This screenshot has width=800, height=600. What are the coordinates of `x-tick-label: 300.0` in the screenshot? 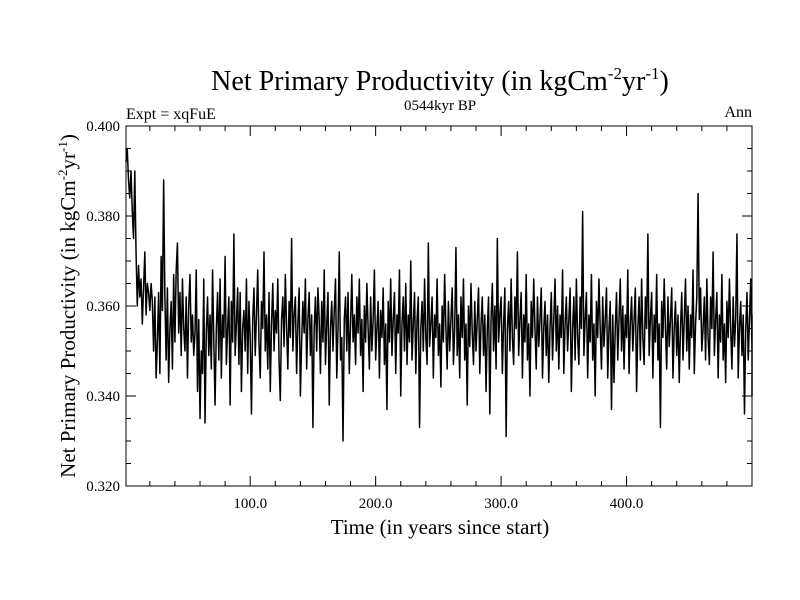 It's located at (501, 504).